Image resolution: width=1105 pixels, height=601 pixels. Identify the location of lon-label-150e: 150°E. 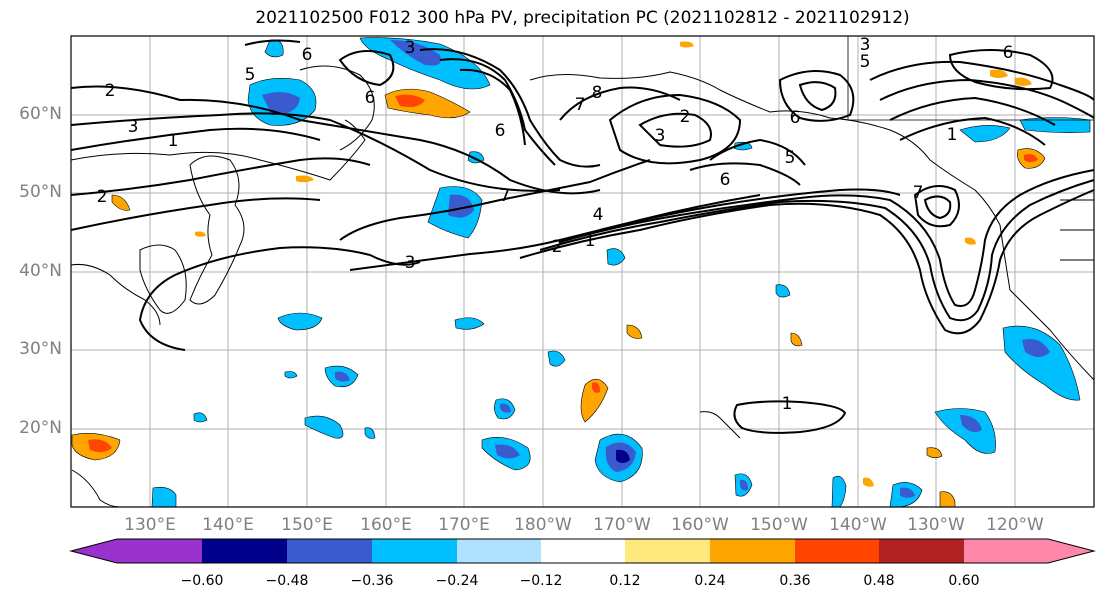
(307, 525).